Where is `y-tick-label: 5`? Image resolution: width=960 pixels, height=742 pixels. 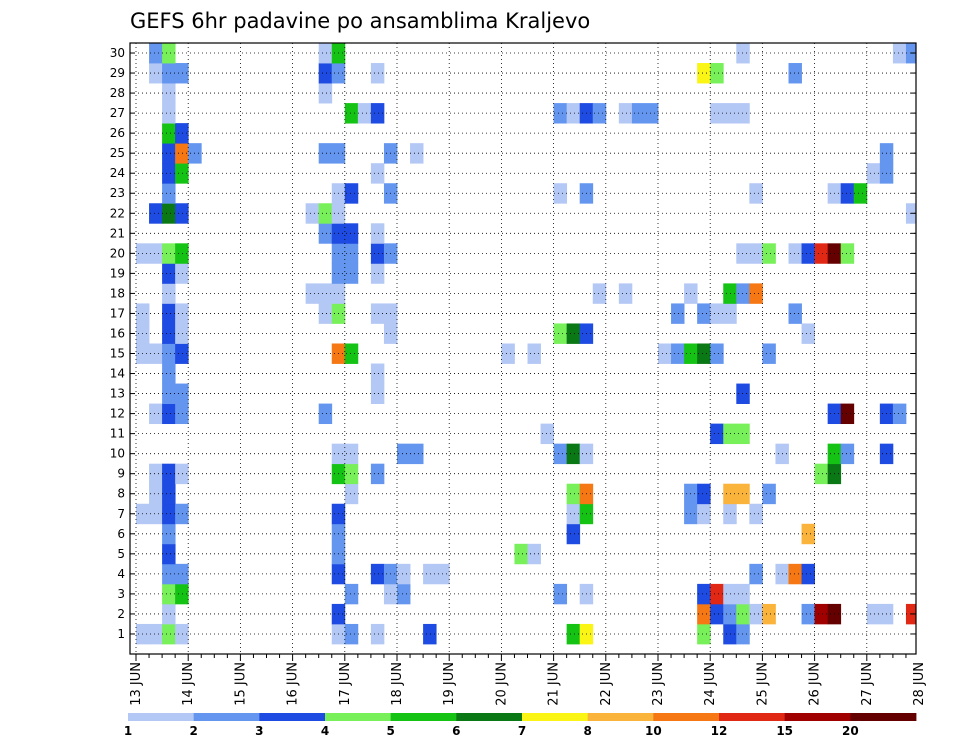
y-tick-label: 5 is located at coordinates (121, 554).